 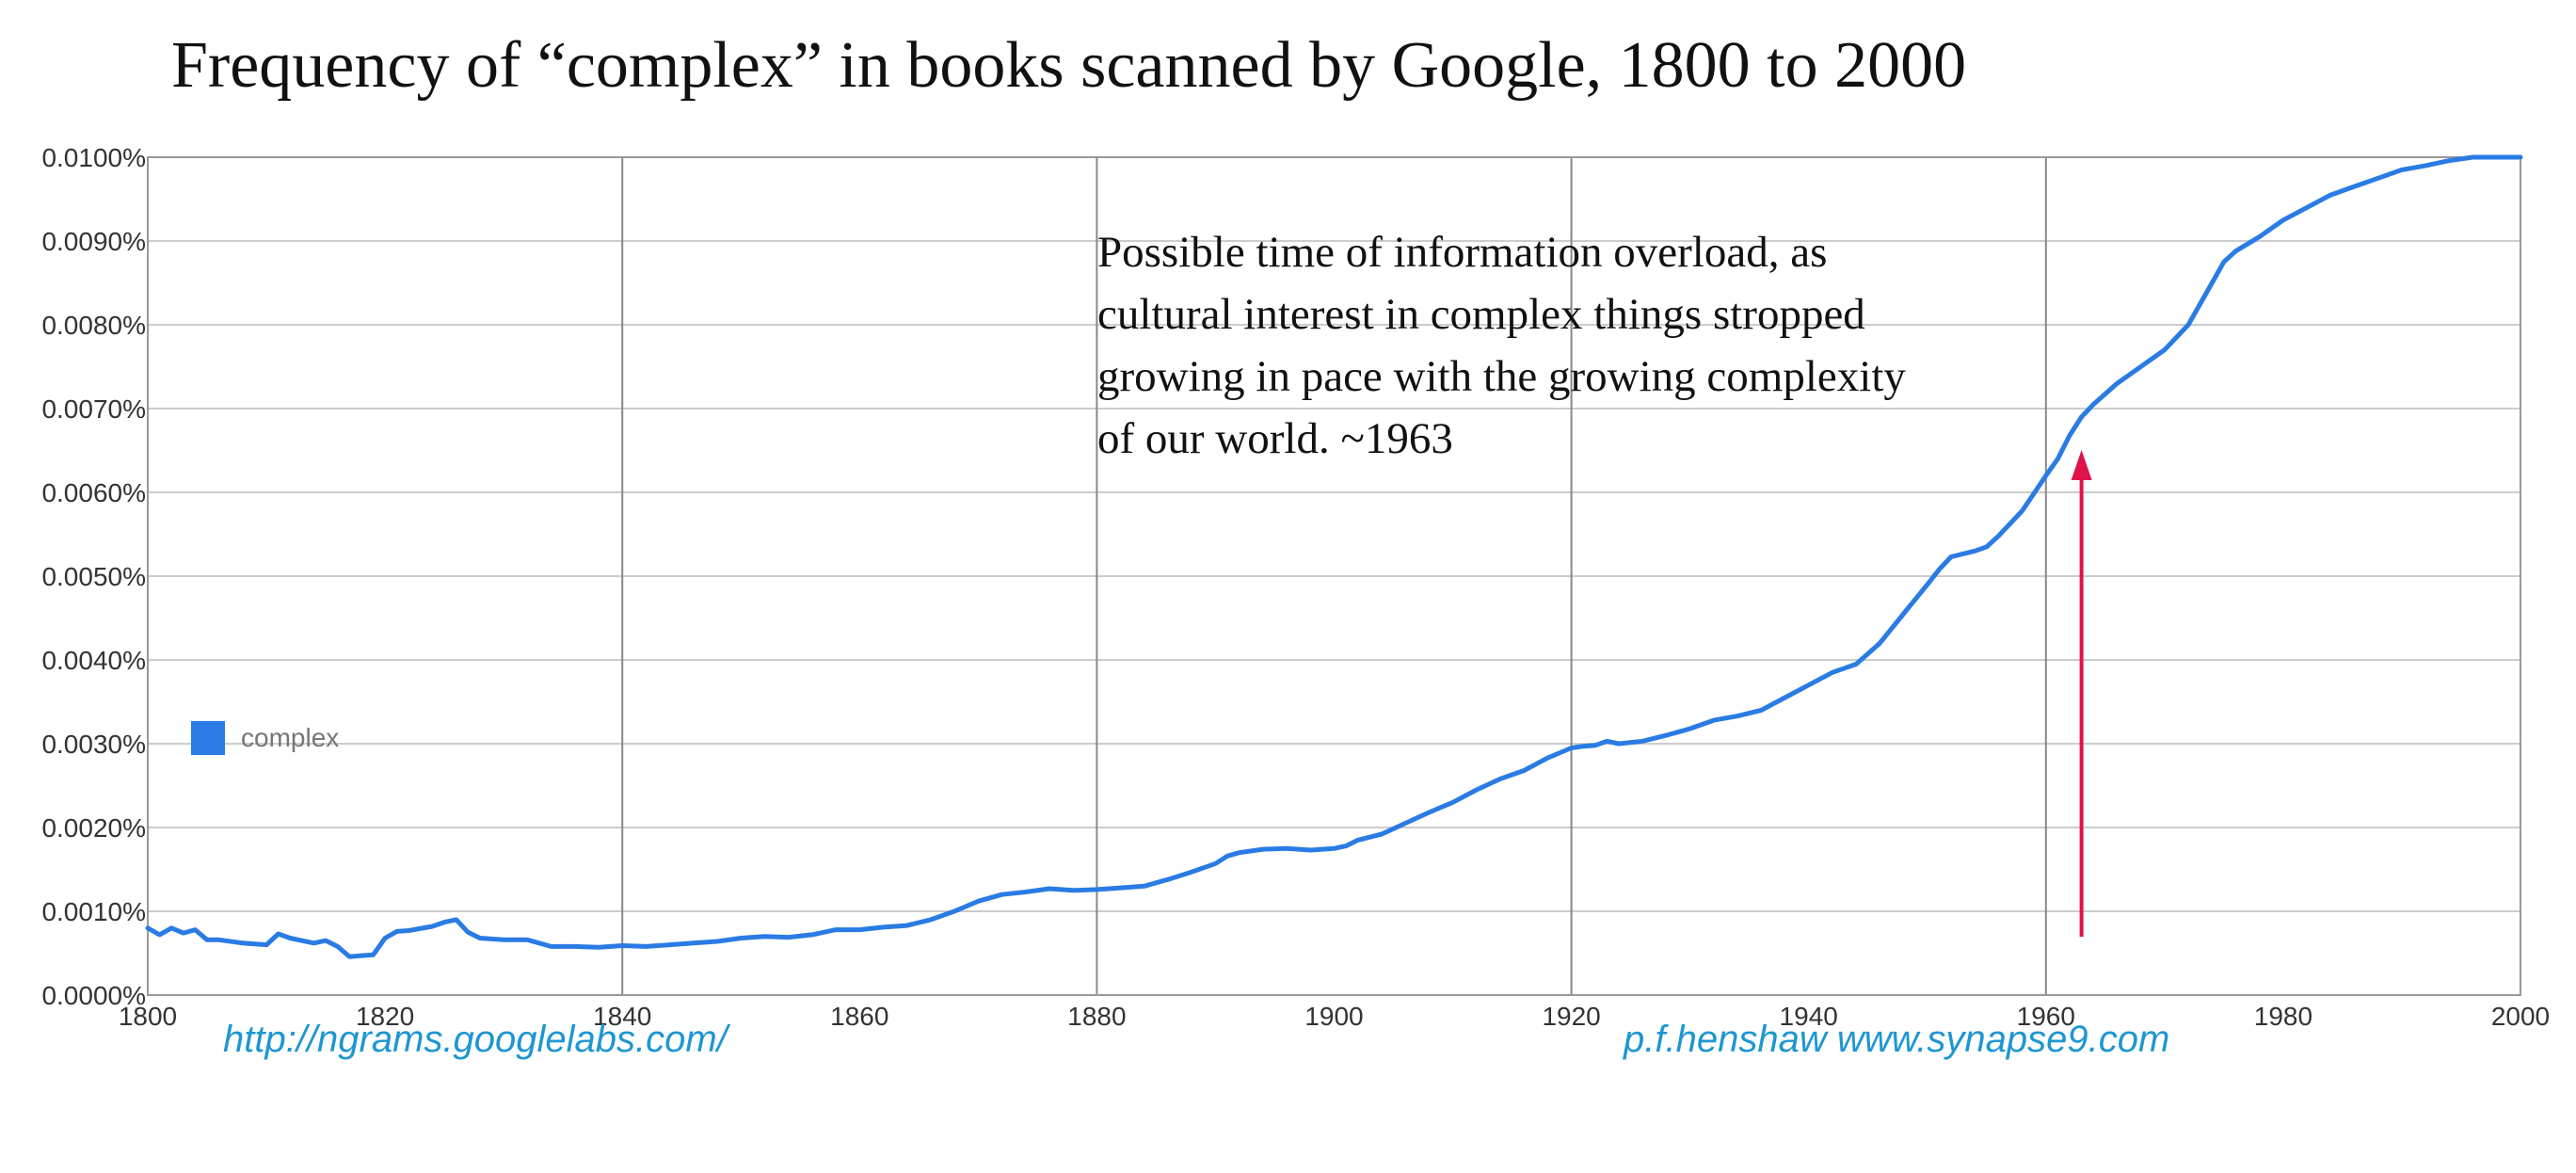 What do you see at coordinates (2081, 693) in the screenshot?
I see `annotation-arrow` at bounding box center [2081, 693].